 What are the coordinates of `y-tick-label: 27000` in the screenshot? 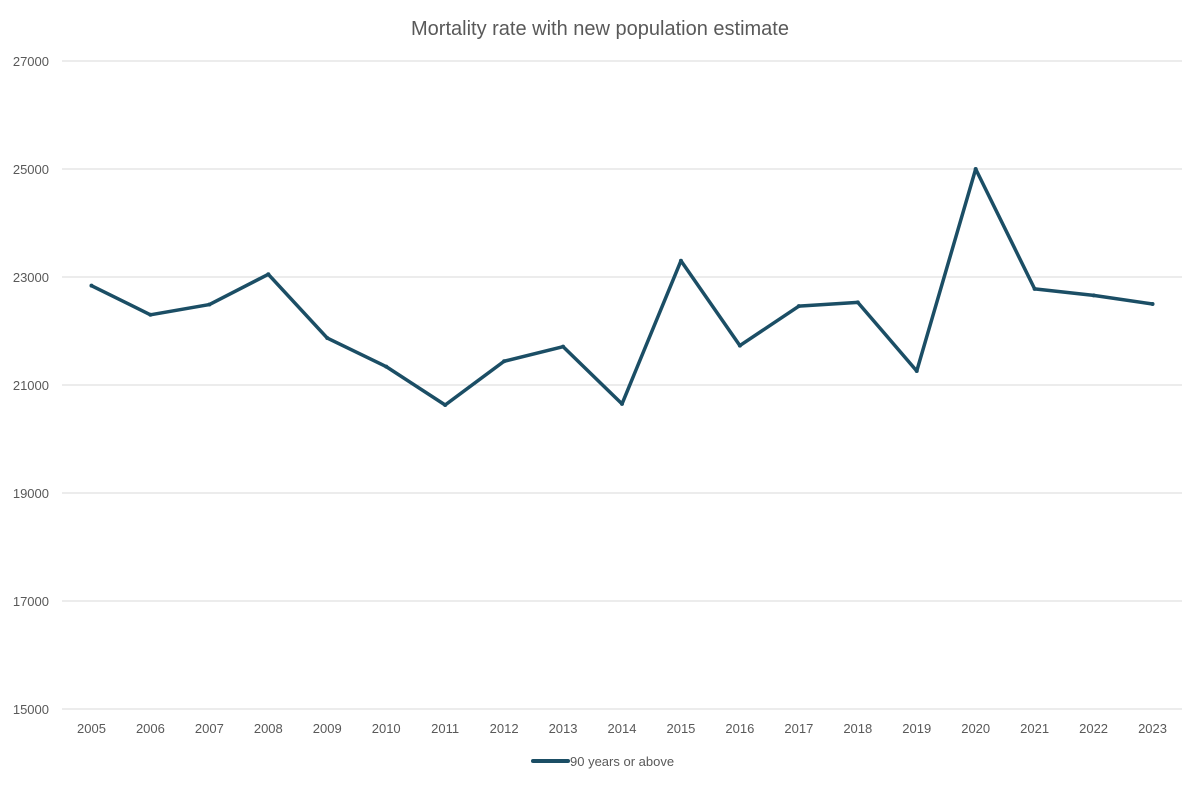 It's located at (31, 61).